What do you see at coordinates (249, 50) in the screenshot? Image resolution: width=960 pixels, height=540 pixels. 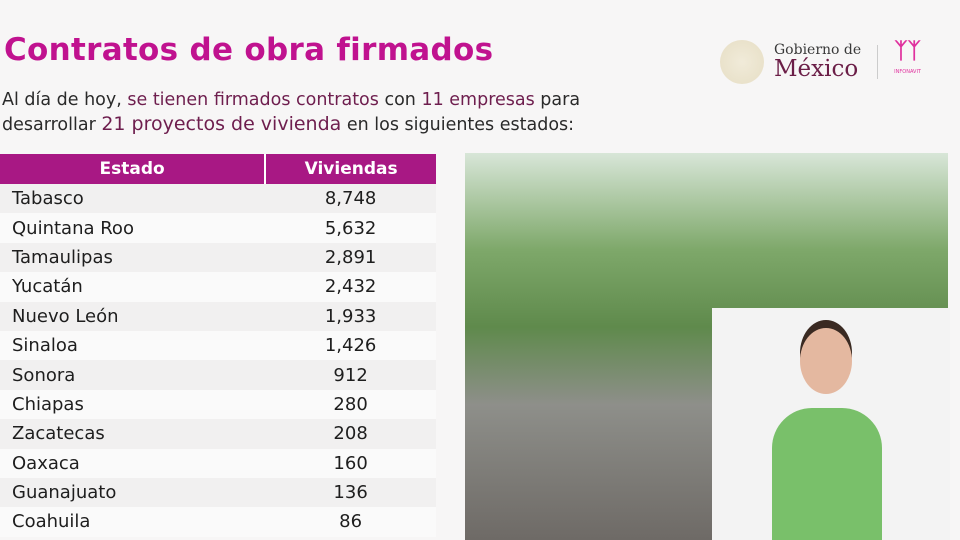 I see `page-title: Contratos de obra firmados` at bounding box center [249, 50].